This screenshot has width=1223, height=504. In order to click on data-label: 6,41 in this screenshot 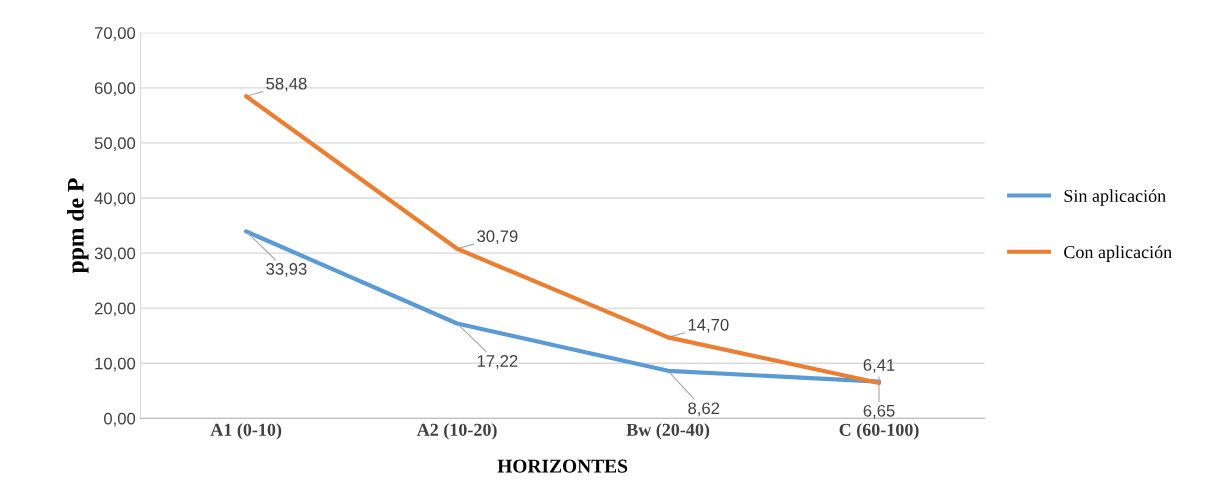, I will do `click(879, 366)`.